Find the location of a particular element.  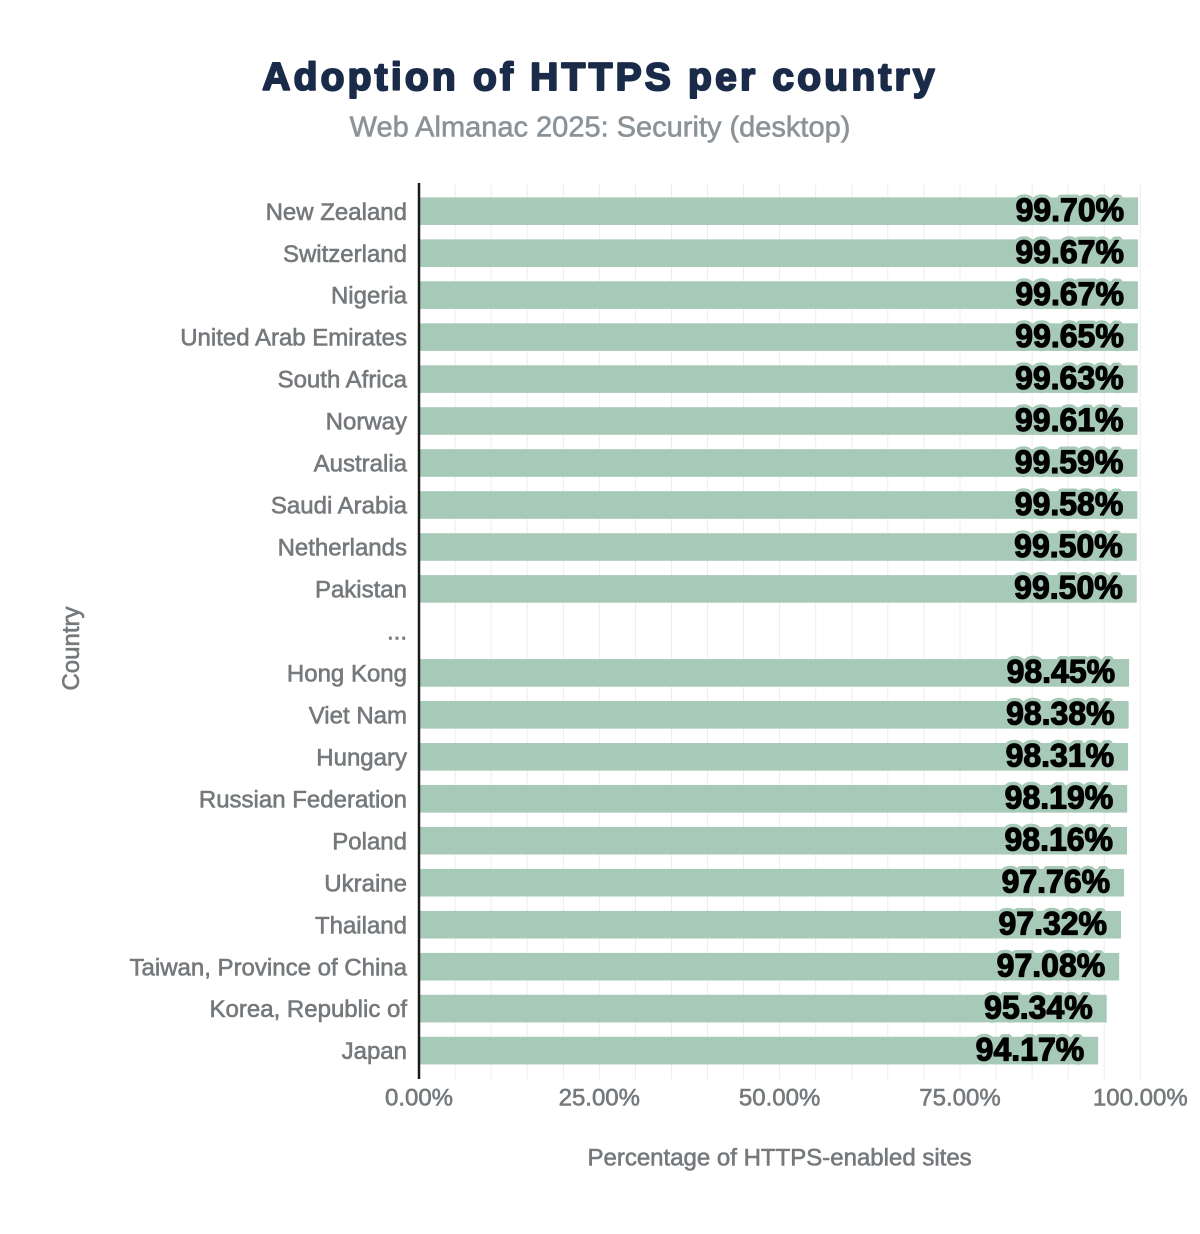

svg-text: New Zealand is located at coordinates (336, 212).